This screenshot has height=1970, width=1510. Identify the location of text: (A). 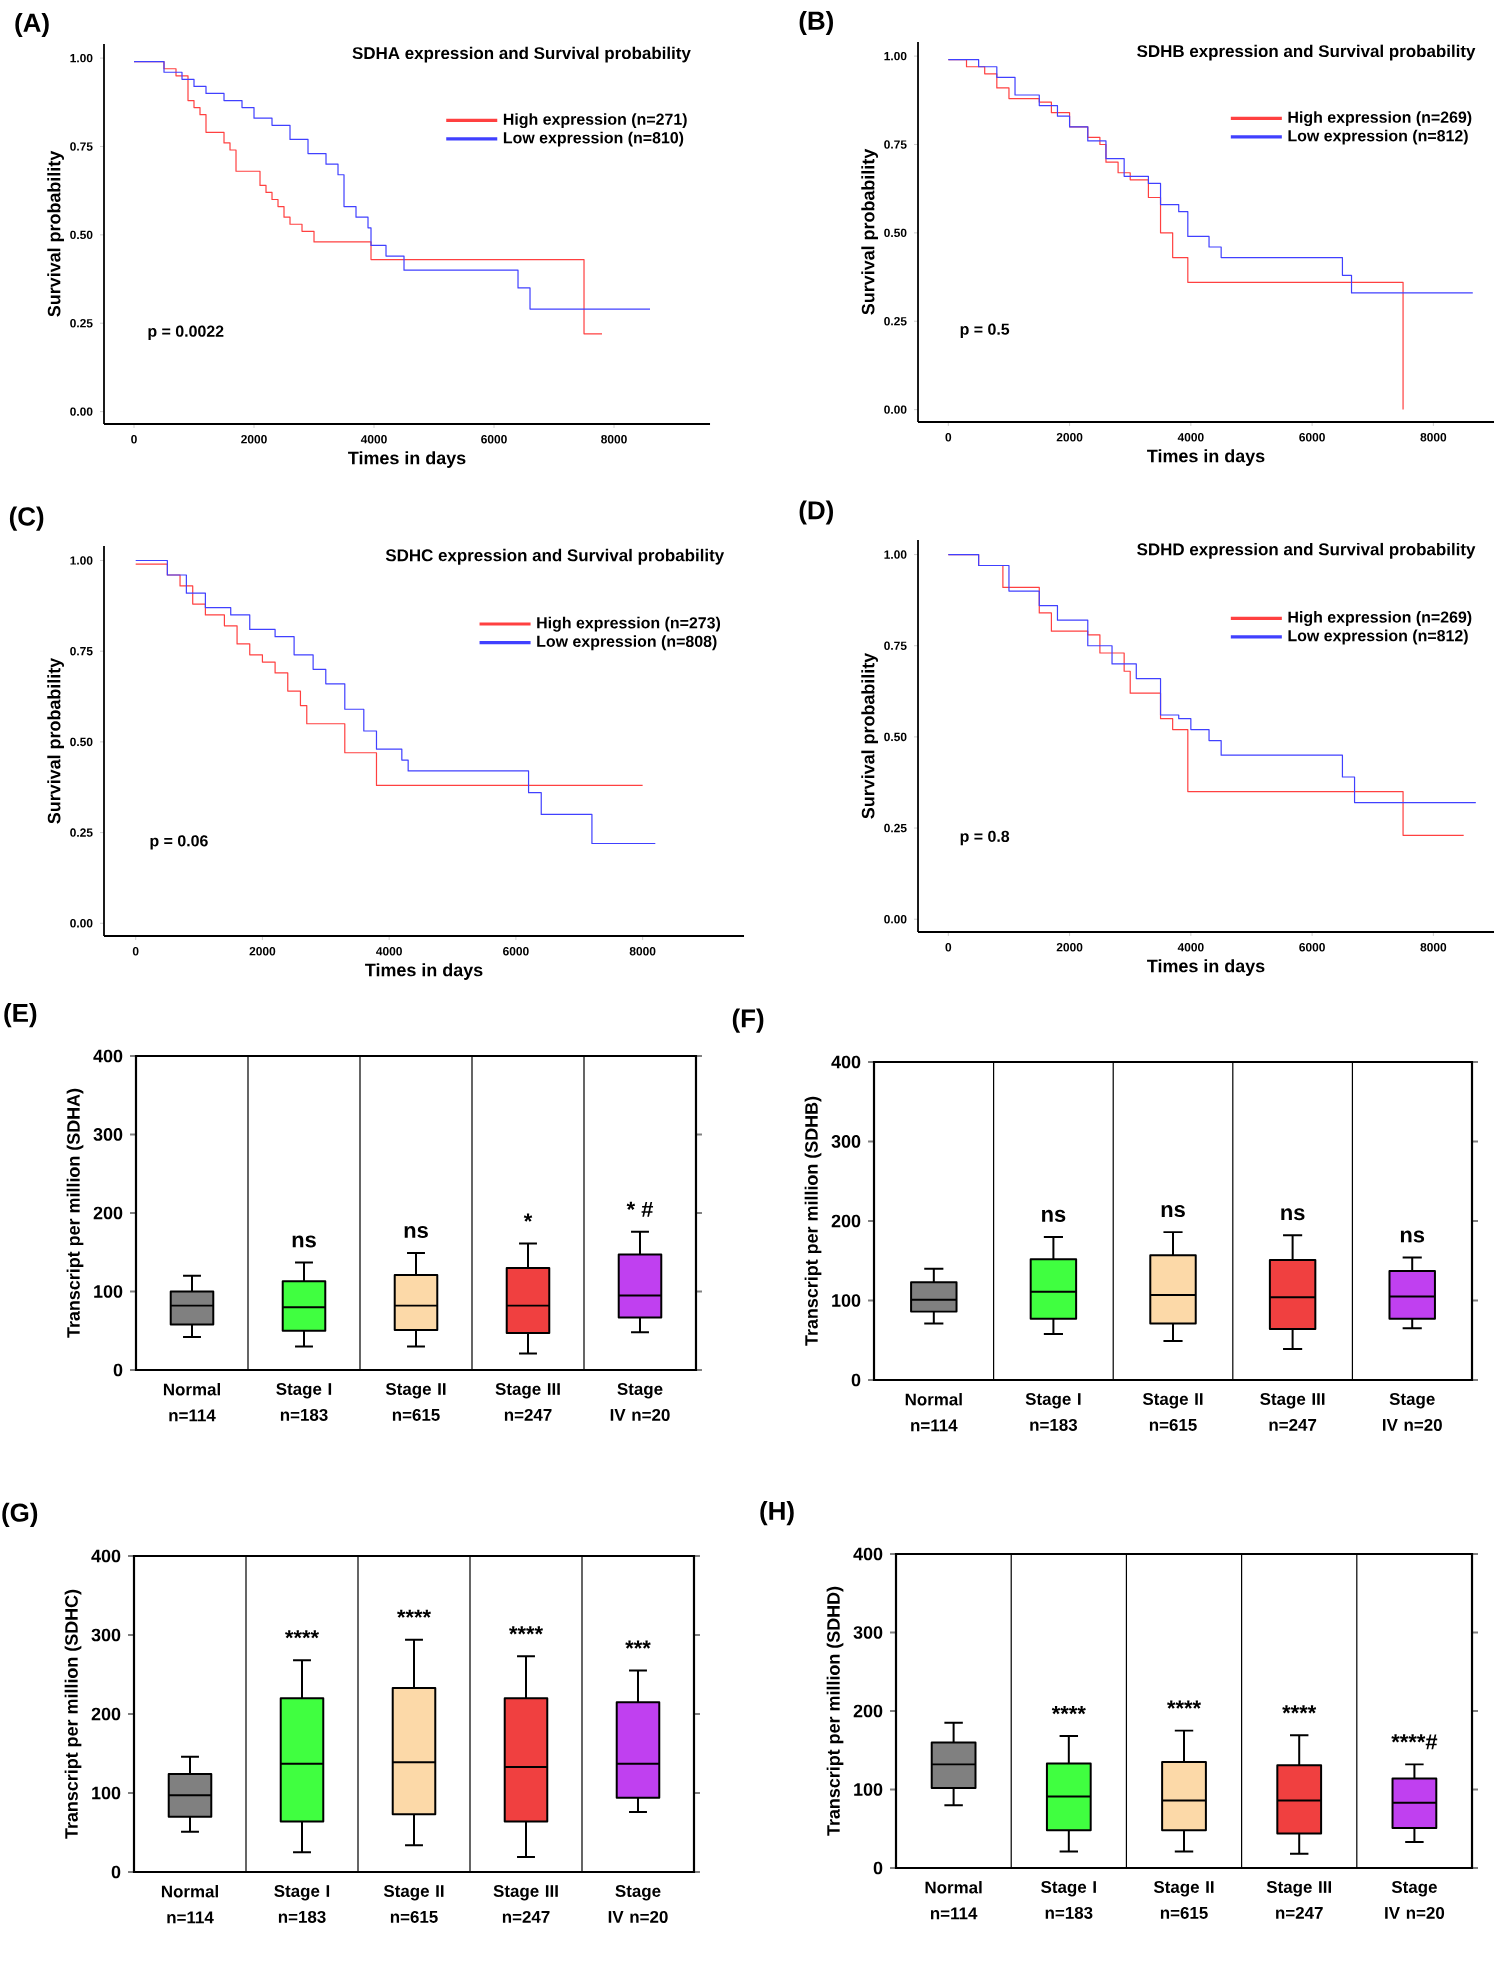
(32, 25).